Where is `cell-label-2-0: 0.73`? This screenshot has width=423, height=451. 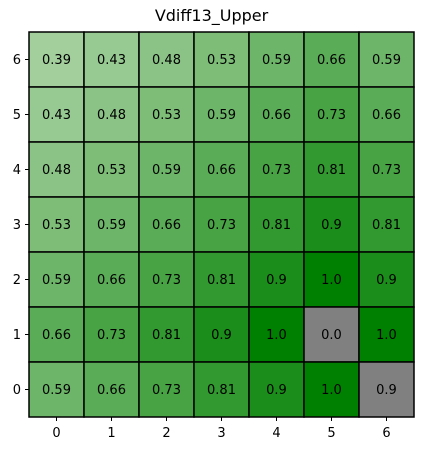
cell-label-2-0: 0.73 is located at coordinates (166, 390).